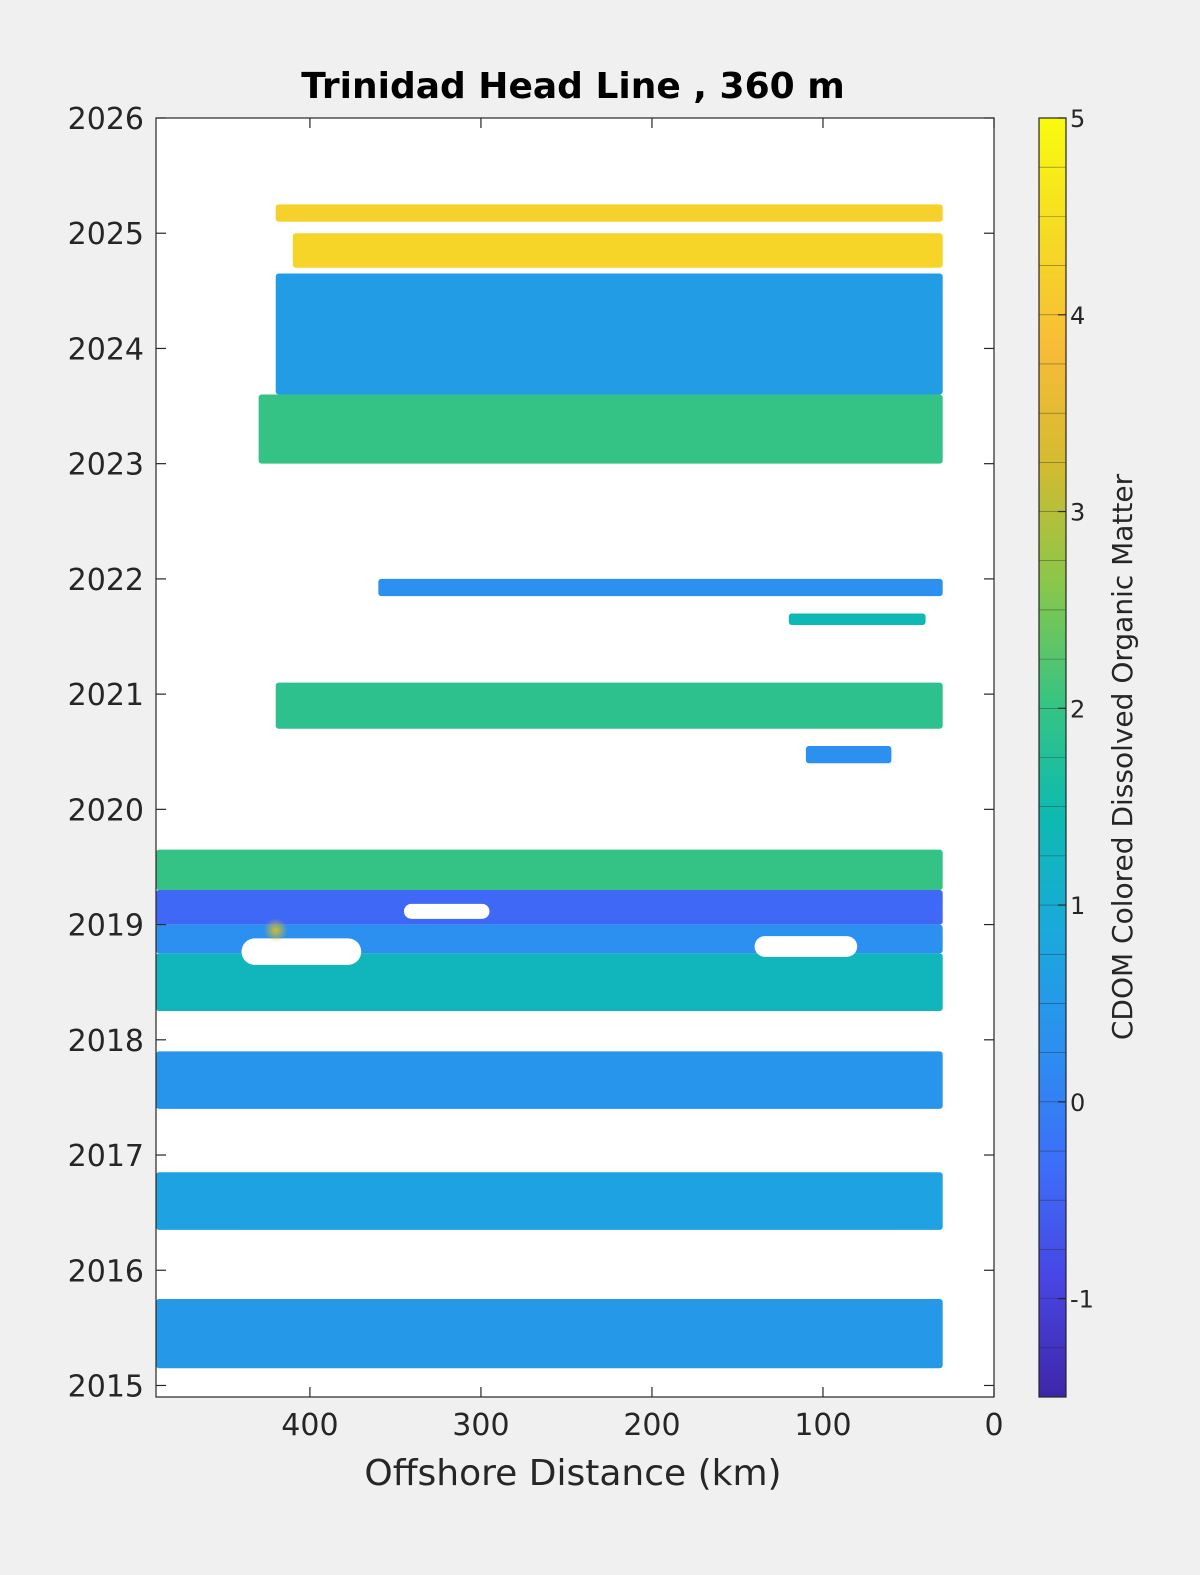 The height and width of the screenshot is (1575, 1200). Describe the element at coordinates (1077, 906) in the screenshot. I see `colorbar-tick-label: 1` at that location.